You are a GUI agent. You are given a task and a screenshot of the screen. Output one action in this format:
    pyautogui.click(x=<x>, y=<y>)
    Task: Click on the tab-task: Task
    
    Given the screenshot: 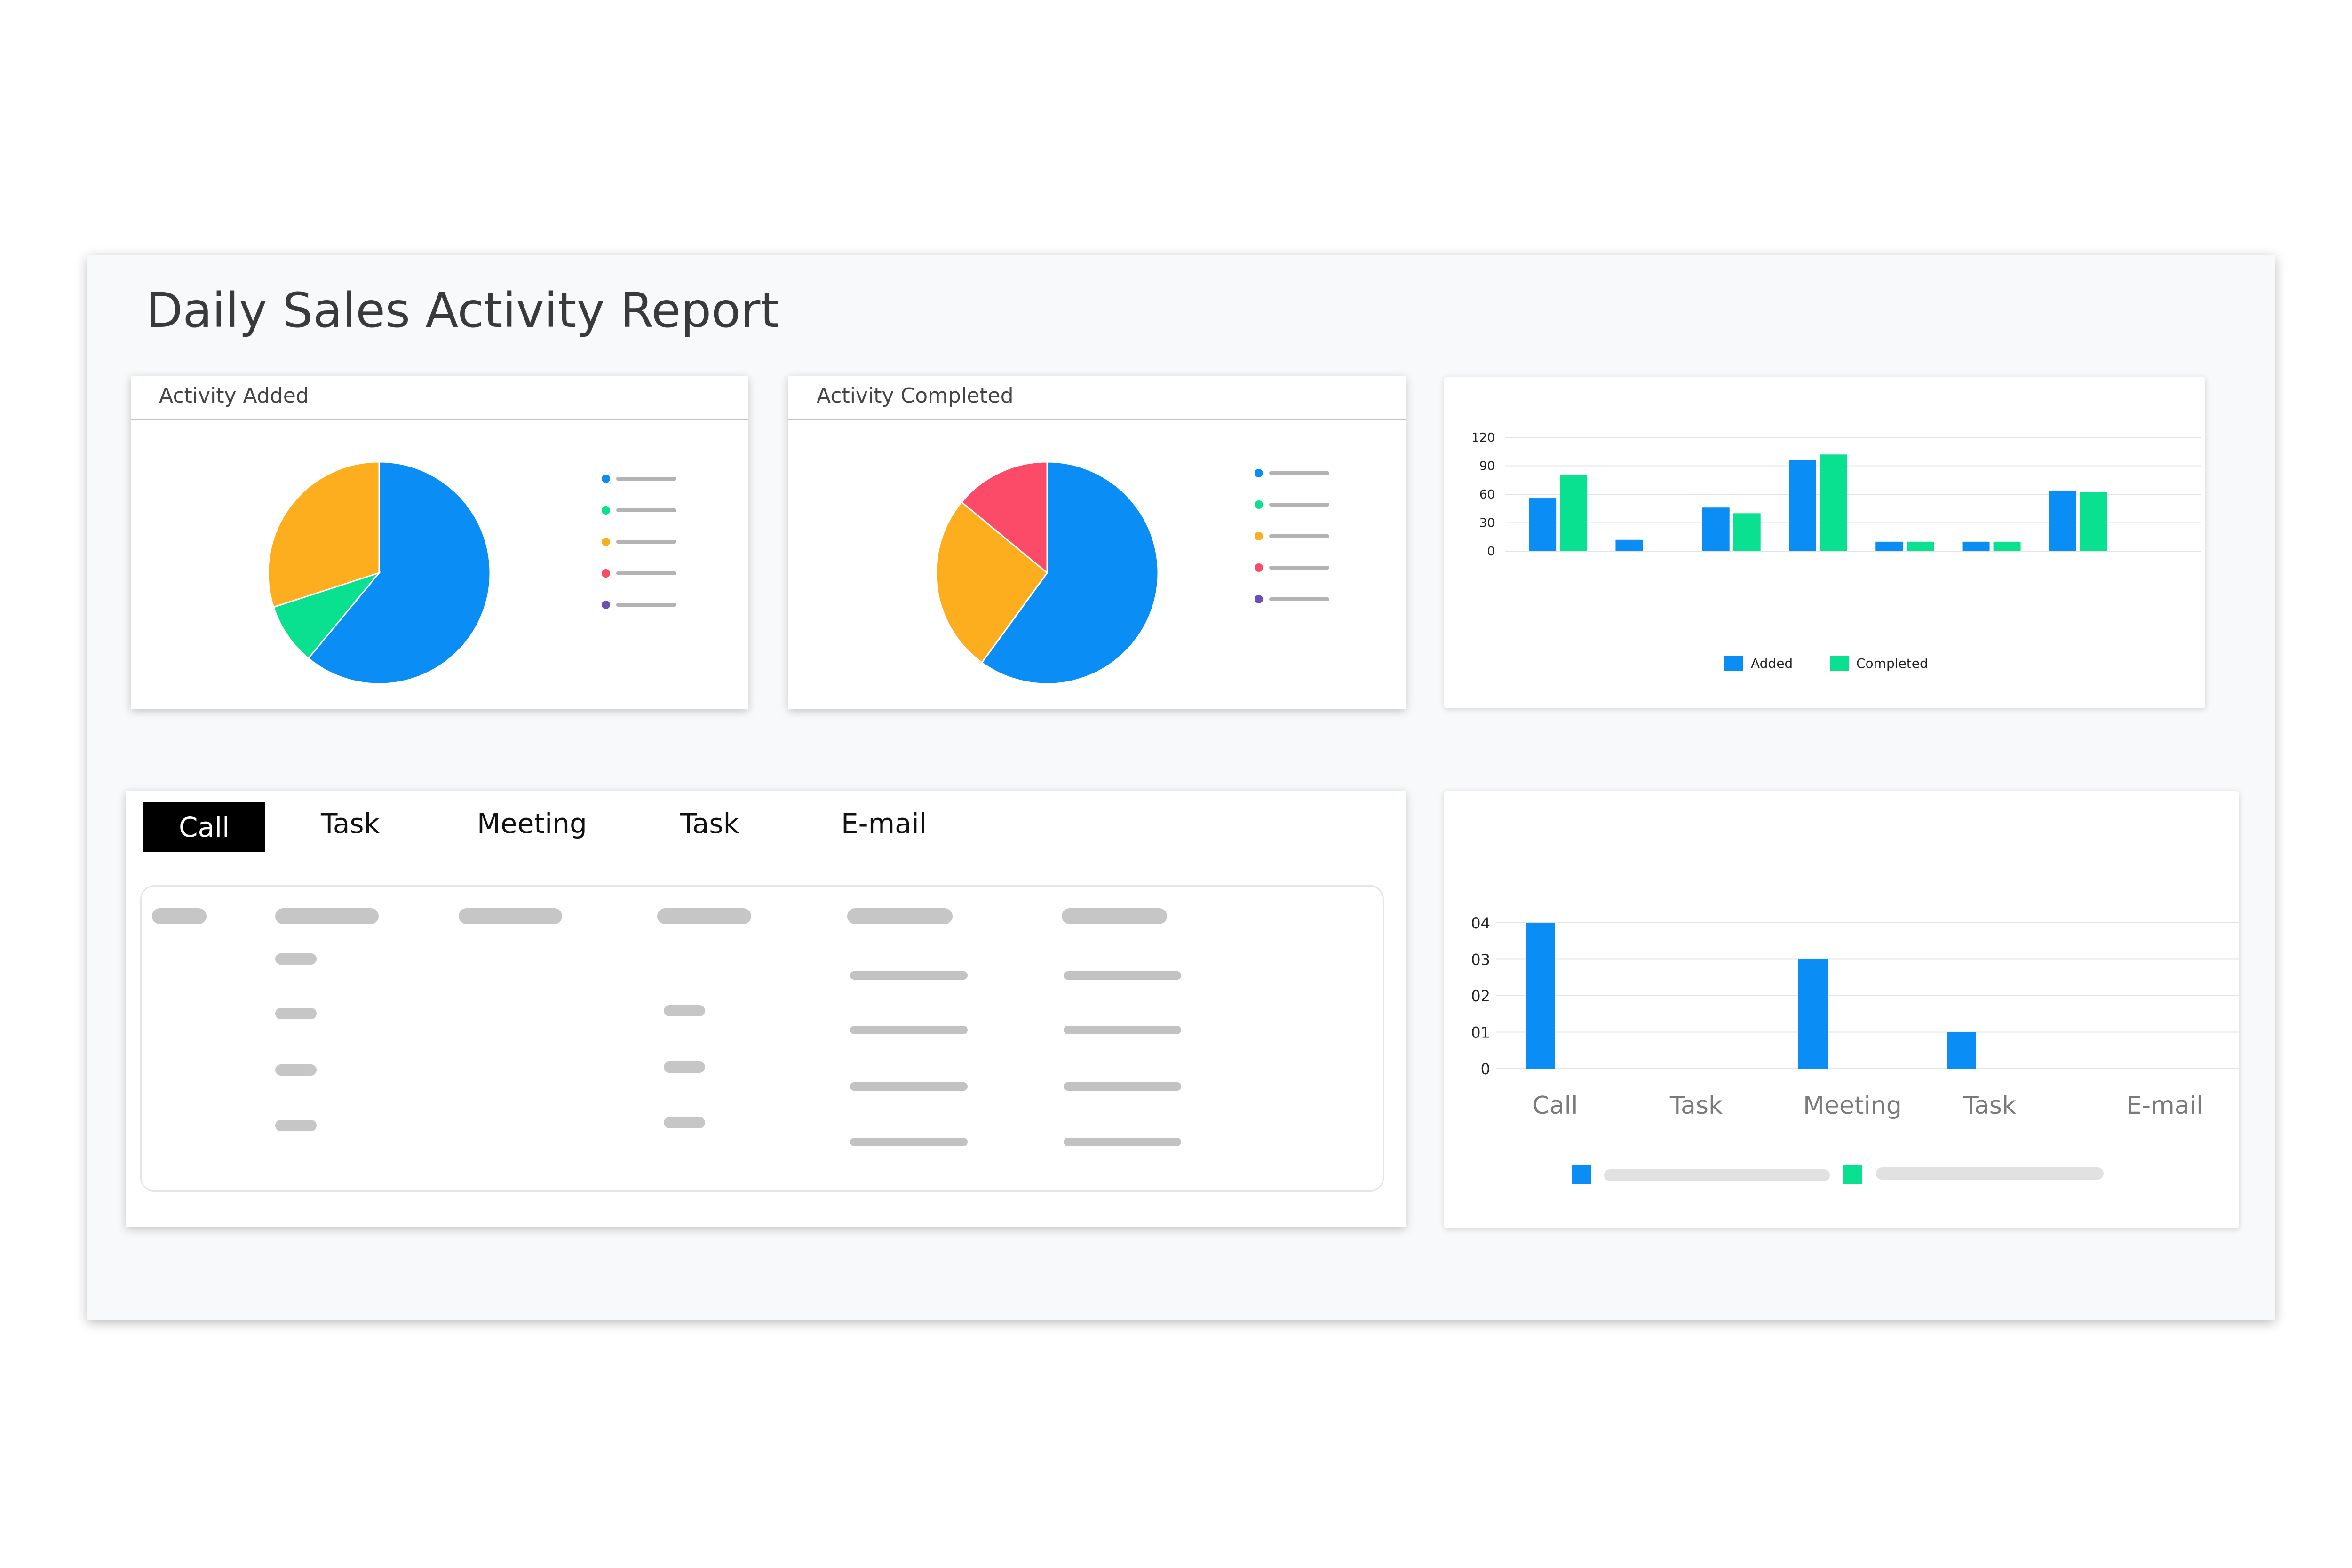 What is the action you would take?
    pyautogui.click(x=350, y=824)
    